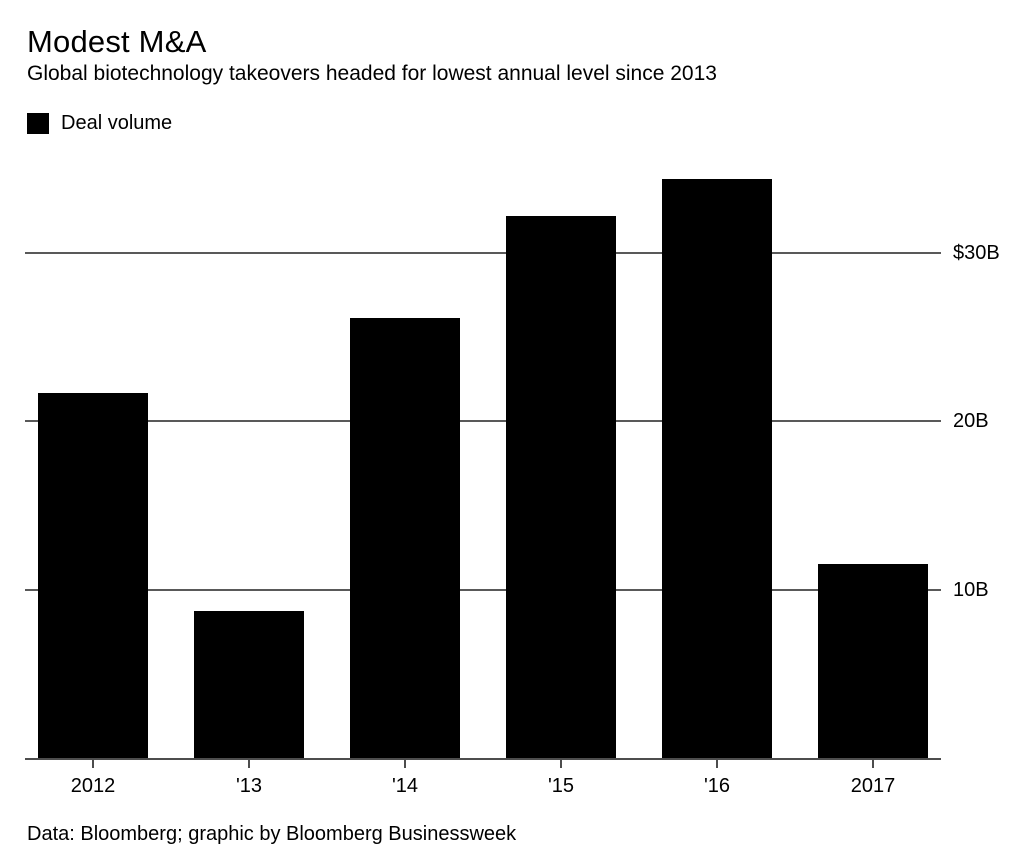  Describe the element at coordinates (38, 123) in the screenshot. I see `legend-swatch-icon` at that location.